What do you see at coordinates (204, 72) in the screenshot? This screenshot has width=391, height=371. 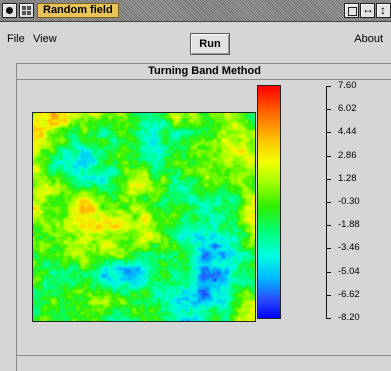 I see `panel-title: Turning Band Method` at bounding box center [204, 72].